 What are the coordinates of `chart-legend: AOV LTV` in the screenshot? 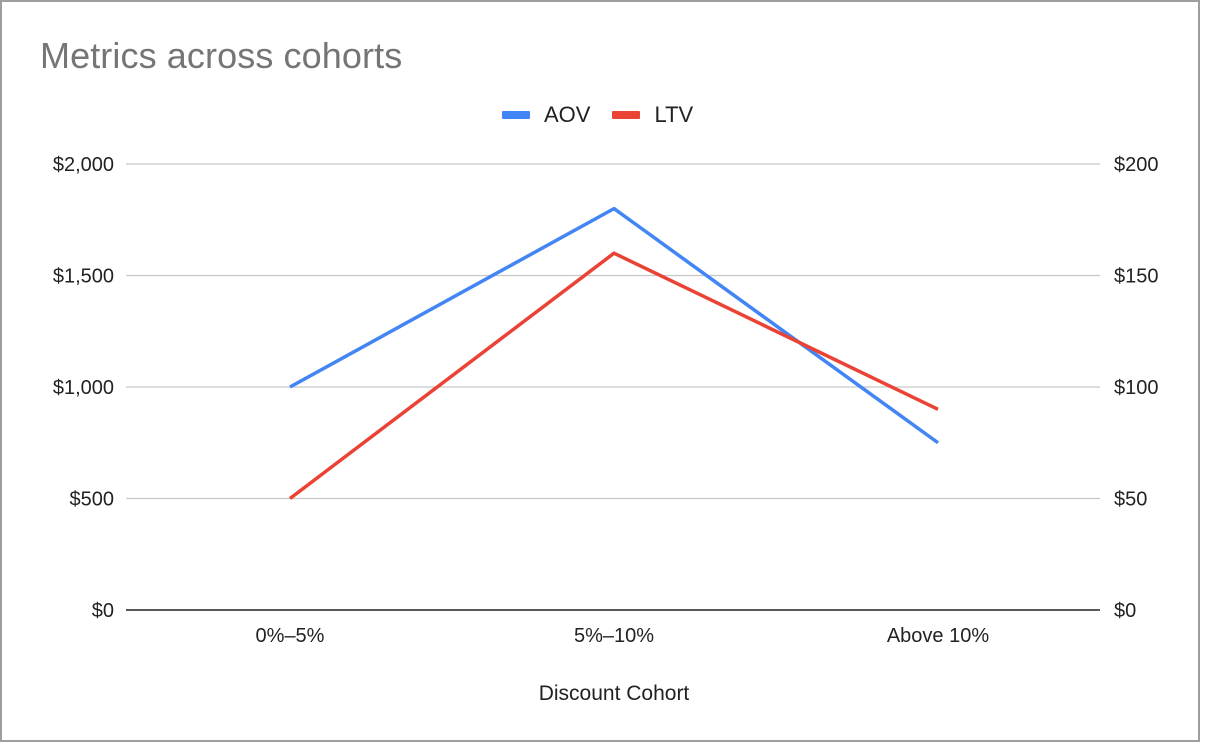 It's located at (597, 115).